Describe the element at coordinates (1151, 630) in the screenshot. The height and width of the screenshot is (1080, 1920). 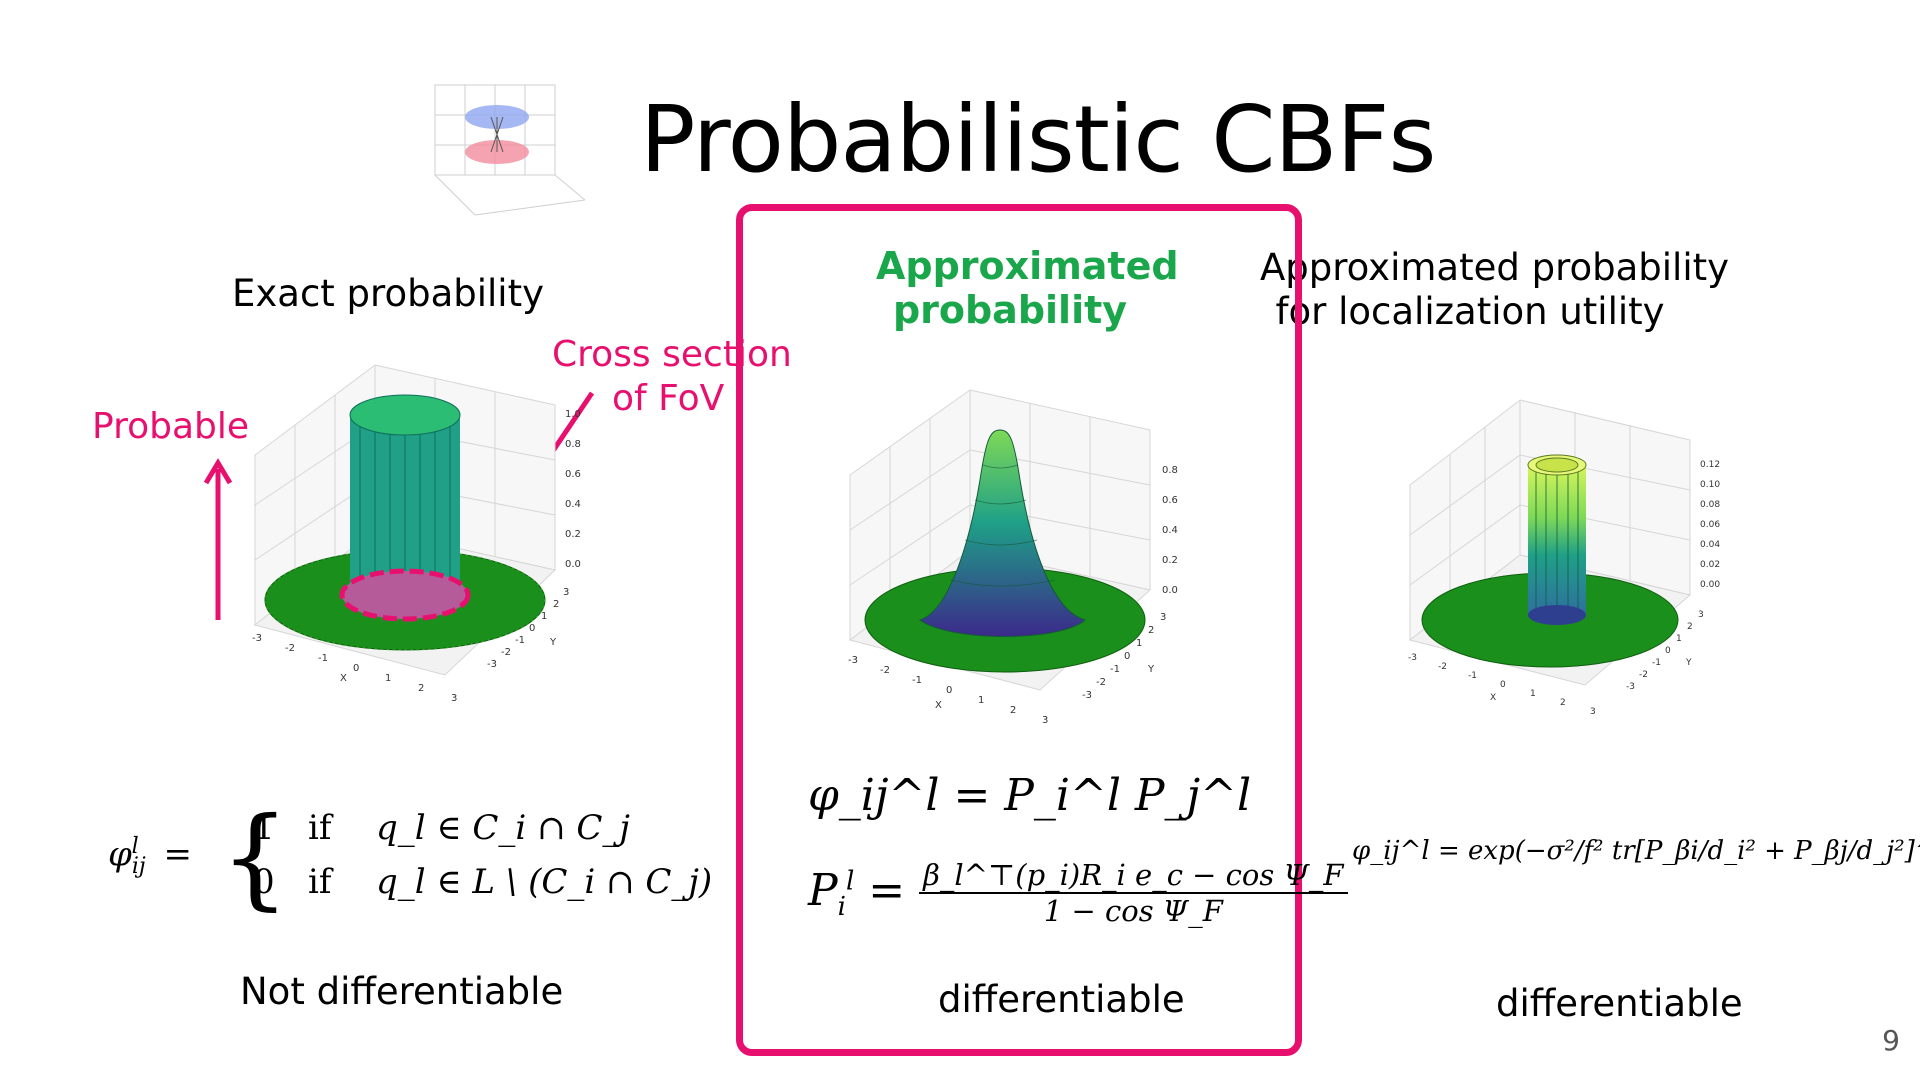
I see `plot2-y-tick: 2` at that location.